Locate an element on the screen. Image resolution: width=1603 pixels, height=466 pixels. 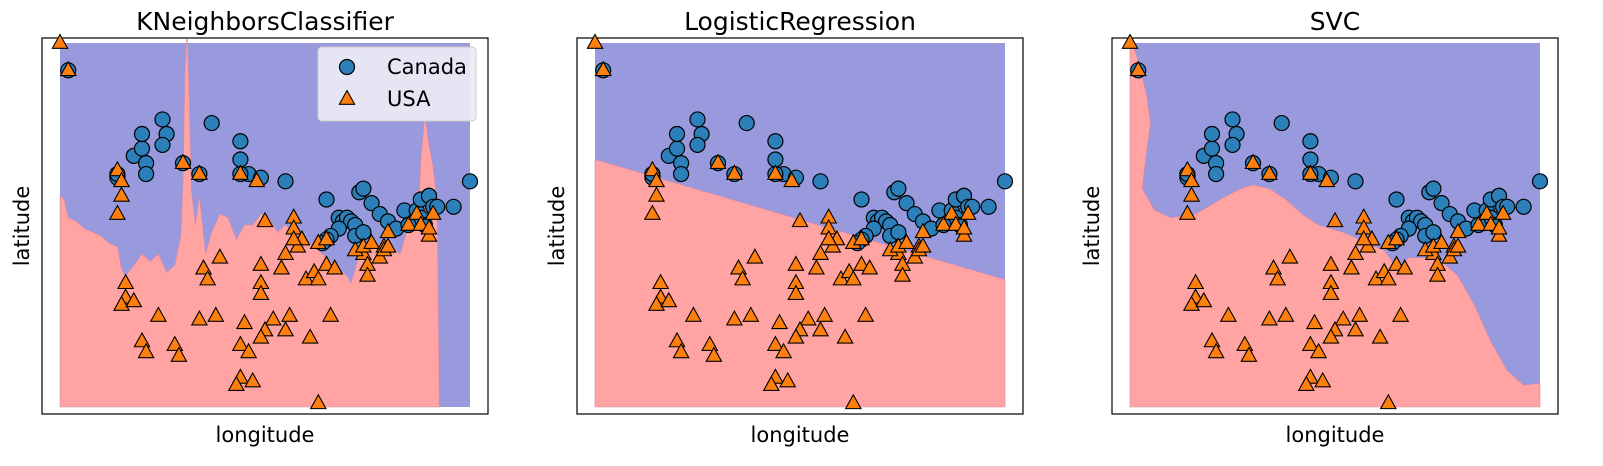
svc-title: SVC is located at coordinates (1335, 21).